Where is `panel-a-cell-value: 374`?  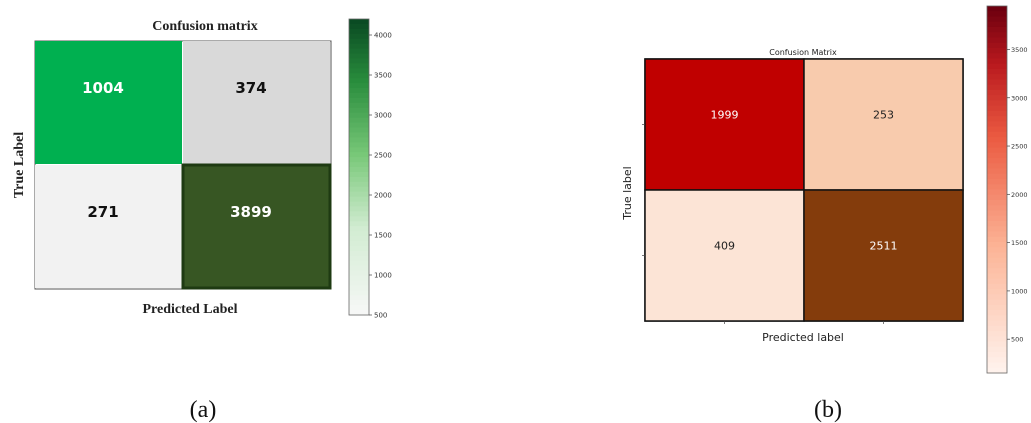
panel-a-cell-value: 374 is located at coordinates (250, 88).